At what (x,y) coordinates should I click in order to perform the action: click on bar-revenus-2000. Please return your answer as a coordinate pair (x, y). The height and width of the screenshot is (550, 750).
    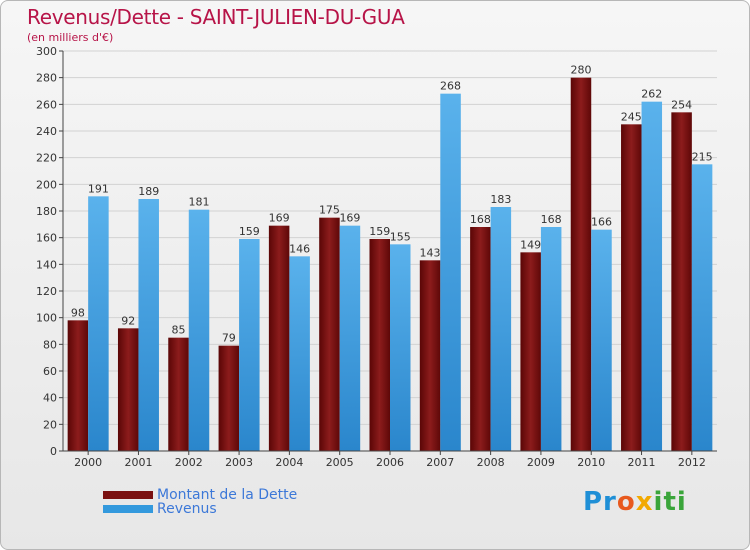
    Looking at the image, I should click on (98, 323).